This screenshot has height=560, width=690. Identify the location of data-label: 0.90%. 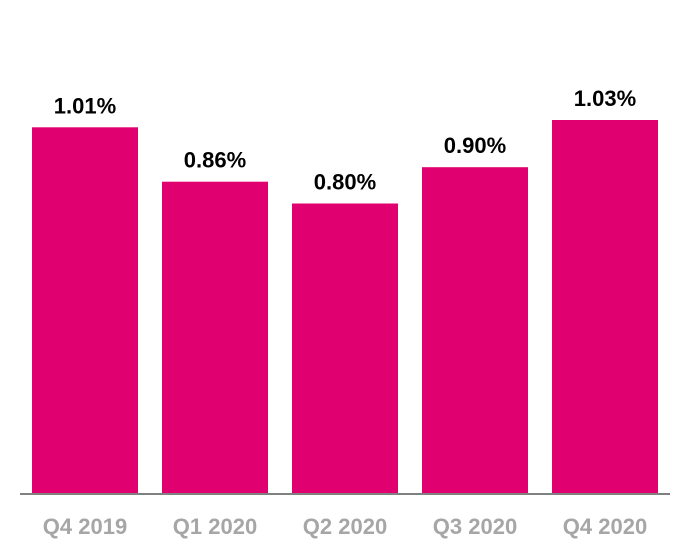
(475, 145).